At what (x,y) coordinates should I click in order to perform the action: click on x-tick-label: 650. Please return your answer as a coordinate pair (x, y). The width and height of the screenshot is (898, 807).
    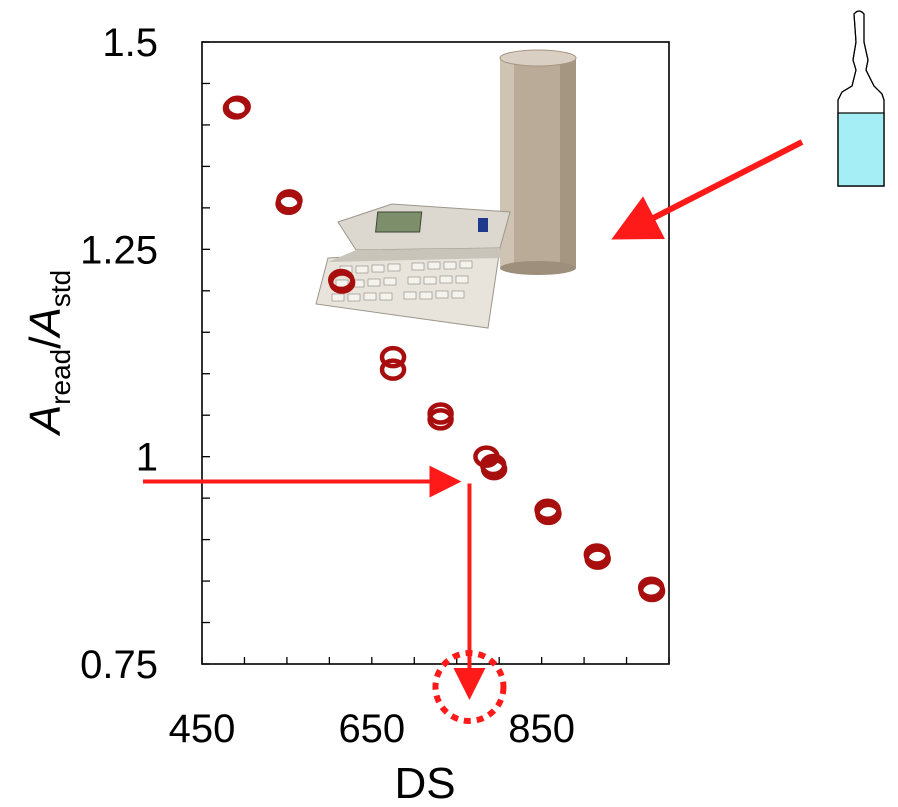
    Looking at the image, I should click on (371, 729).